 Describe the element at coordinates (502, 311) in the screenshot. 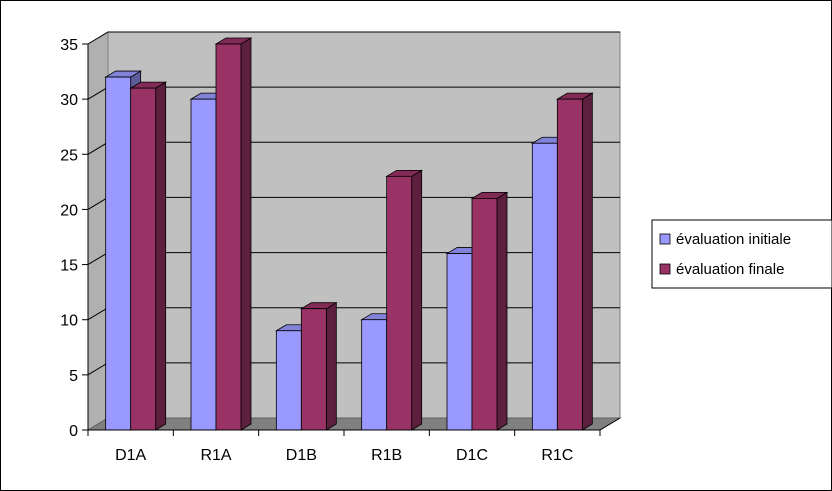

I see `bar-d1c-finale-side` at that location.